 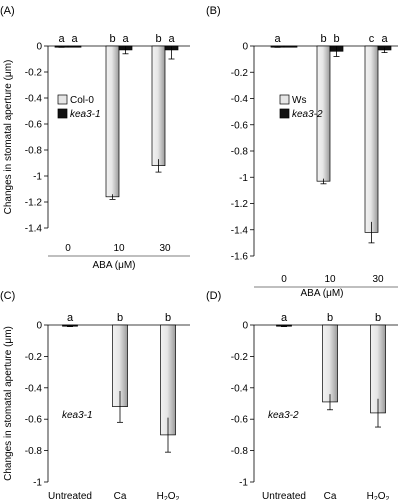 What do you see at coordinates (372, 39) in the screenshot?
I see `significance-letter: c` at bounding box center [372, 39].